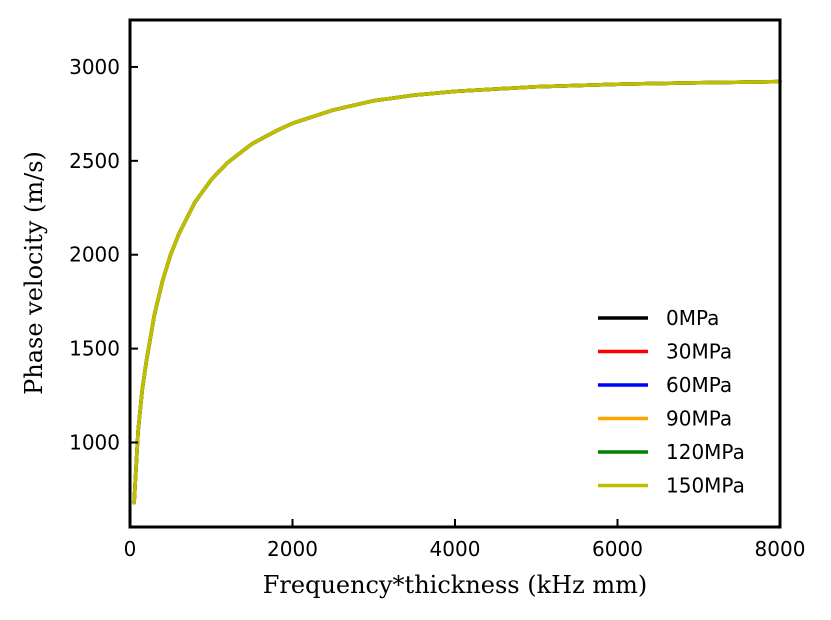 The width and height of the screenshot is (831, 620). What do you see at coordinates (671, 402) in the screenshot?
I see `legend: 0MPa 30MPa 60MPa 90MPa 120MPa 150MPa` at bounding box center [671, 402].